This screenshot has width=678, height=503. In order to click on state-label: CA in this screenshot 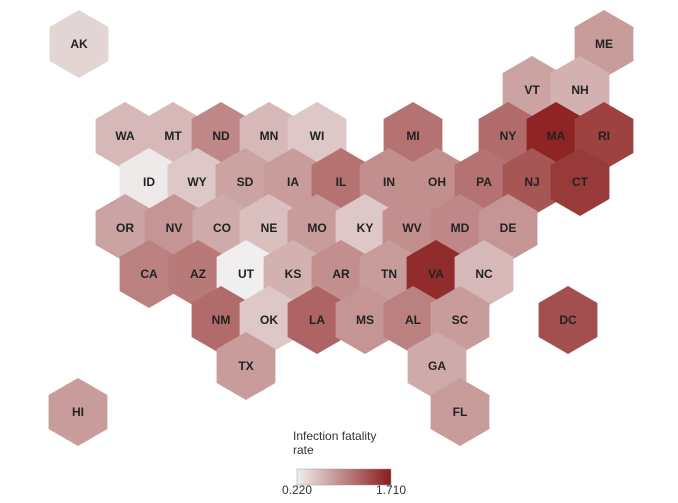, I will do `click(149, 274)`.